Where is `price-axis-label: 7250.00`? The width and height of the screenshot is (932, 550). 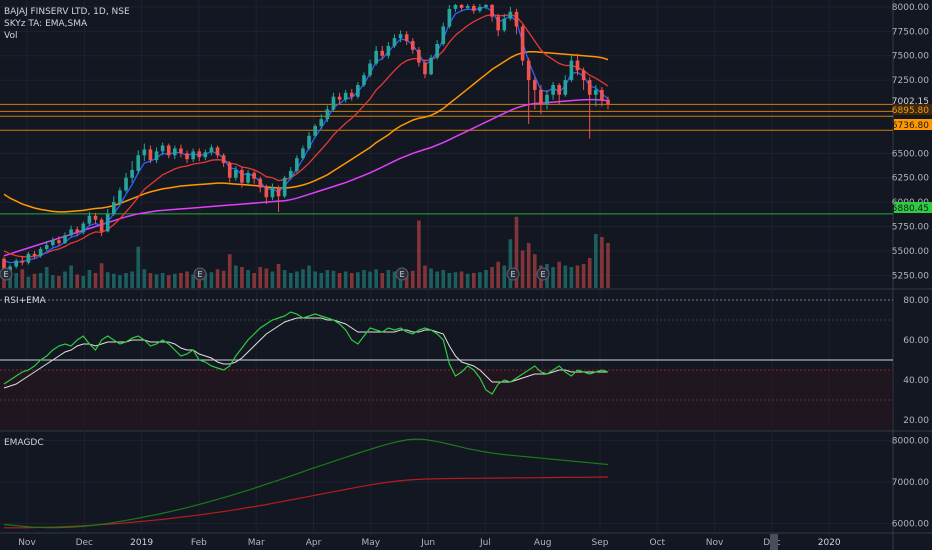 price-axis-label: 7250.00 is located at coordinates (910, 81).